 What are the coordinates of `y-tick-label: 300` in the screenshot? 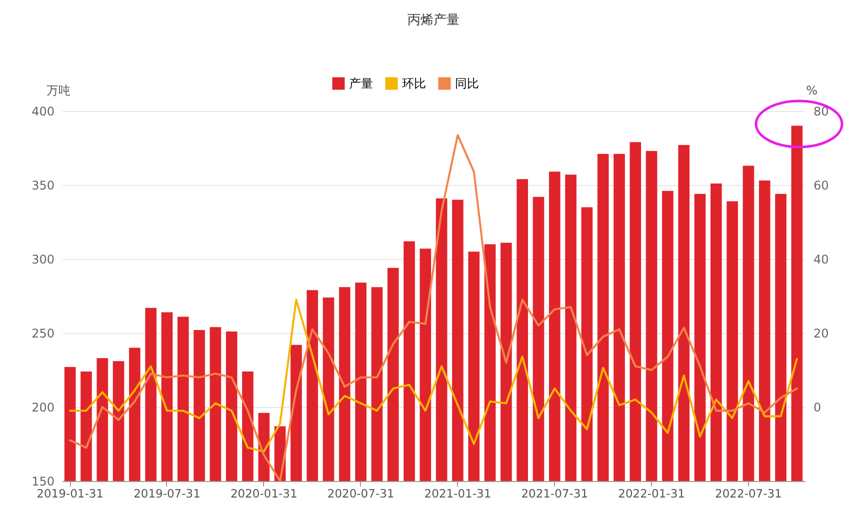 It's located at (43, 259).